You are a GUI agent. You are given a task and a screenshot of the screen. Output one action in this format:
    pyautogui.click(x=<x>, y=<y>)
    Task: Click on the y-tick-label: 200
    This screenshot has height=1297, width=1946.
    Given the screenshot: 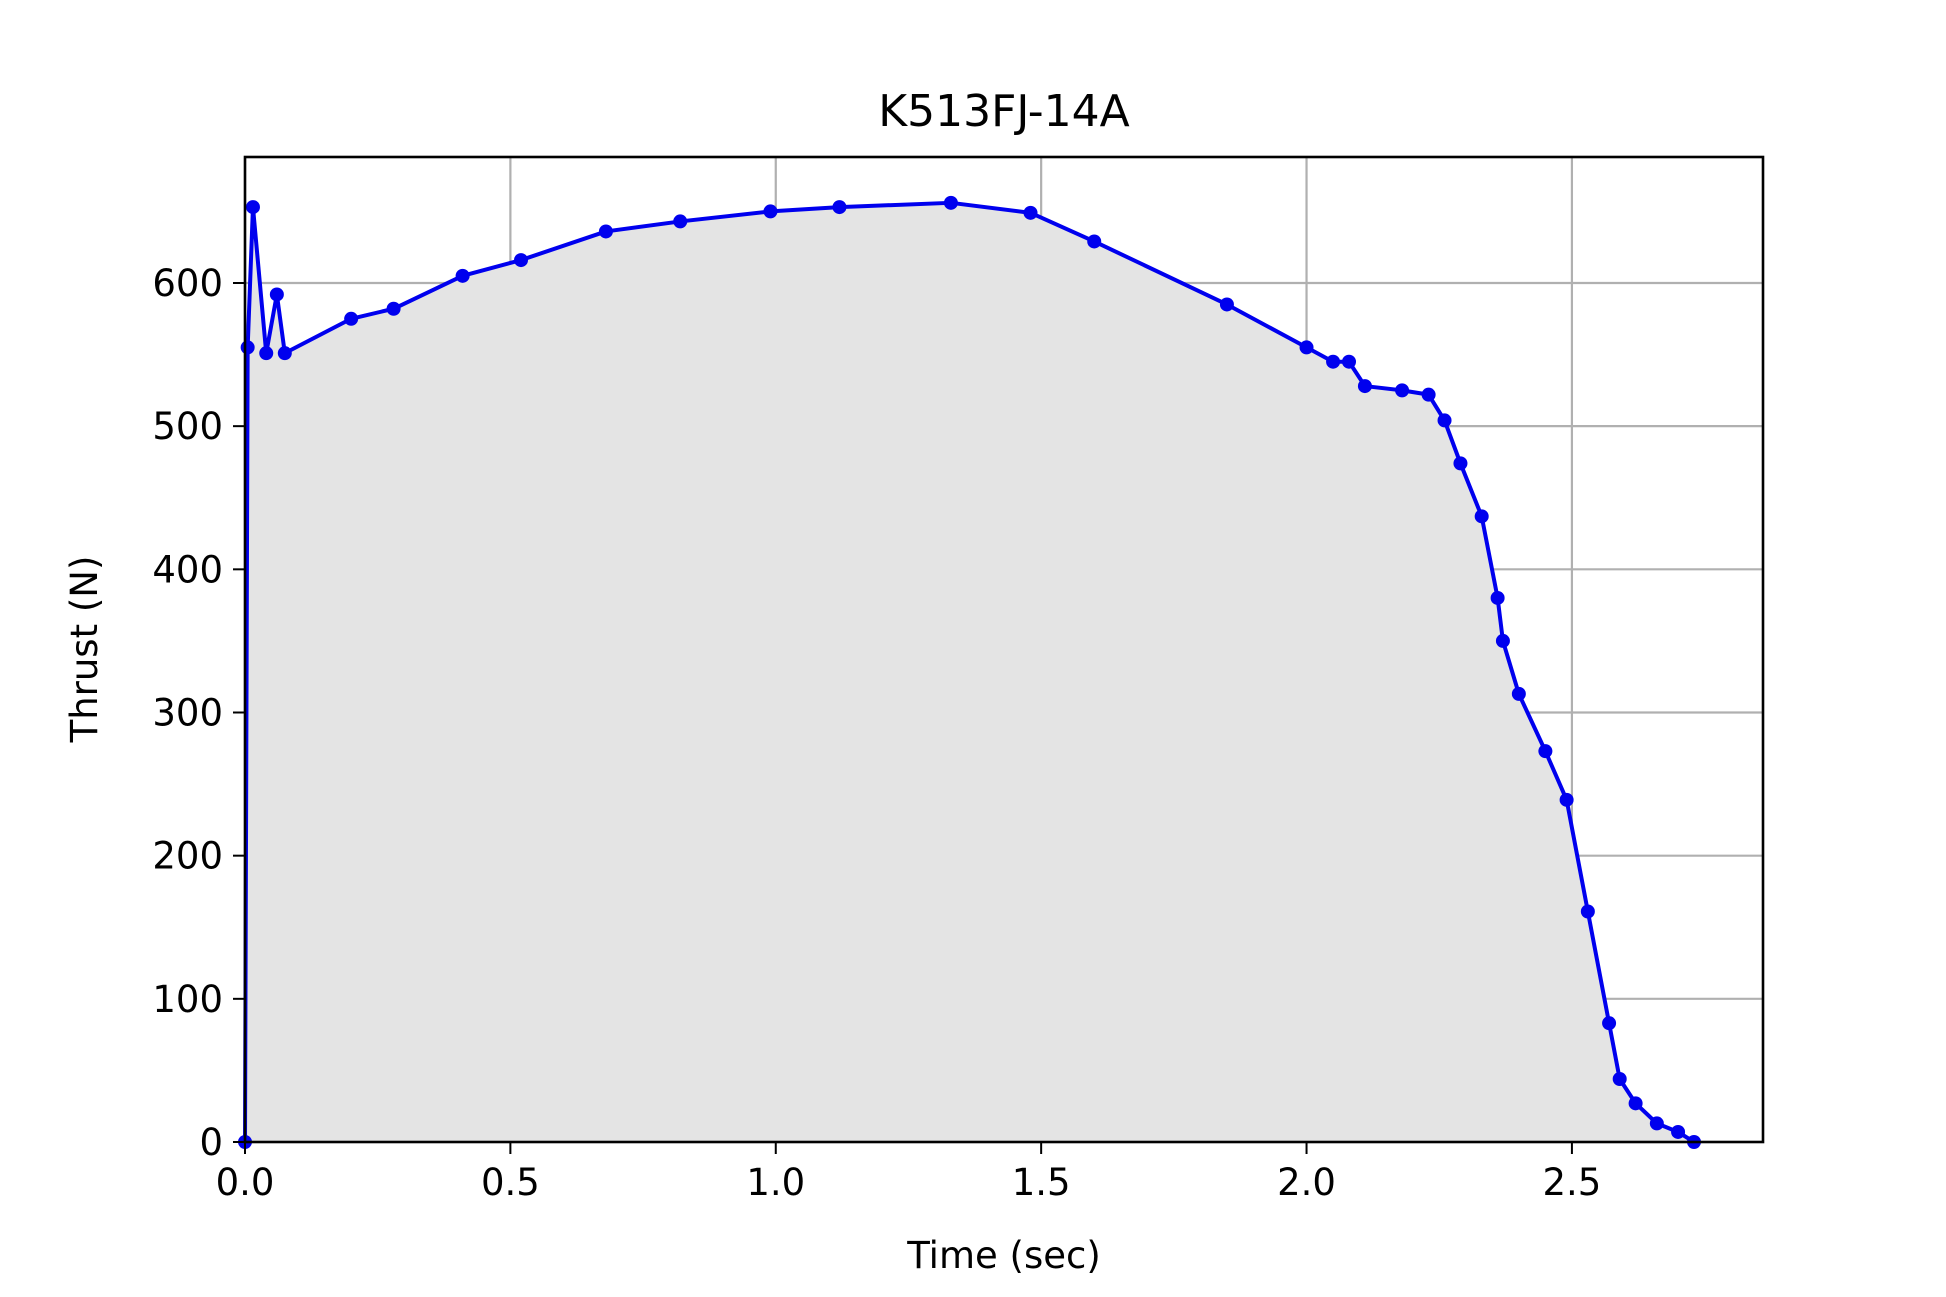 What is the action you would take?
    pyautogui.click(x=187, y=856)
    